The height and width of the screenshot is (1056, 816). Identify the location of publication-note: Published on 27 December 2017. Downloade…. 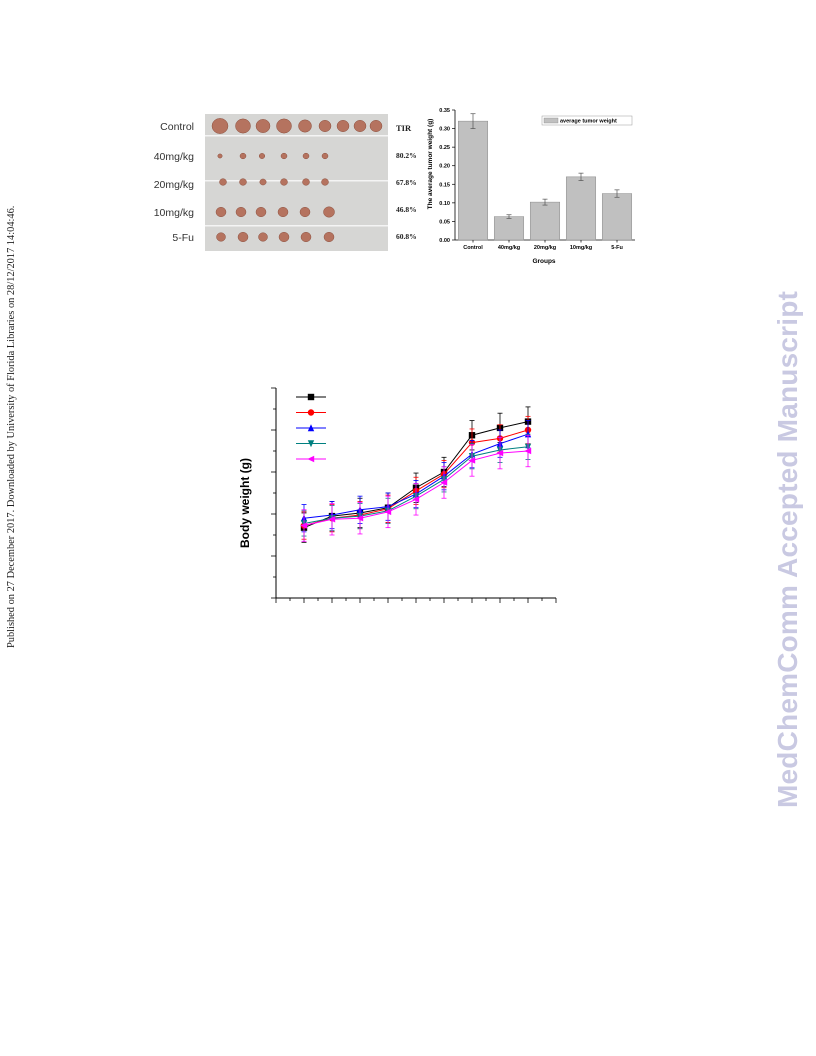
(11, 426).